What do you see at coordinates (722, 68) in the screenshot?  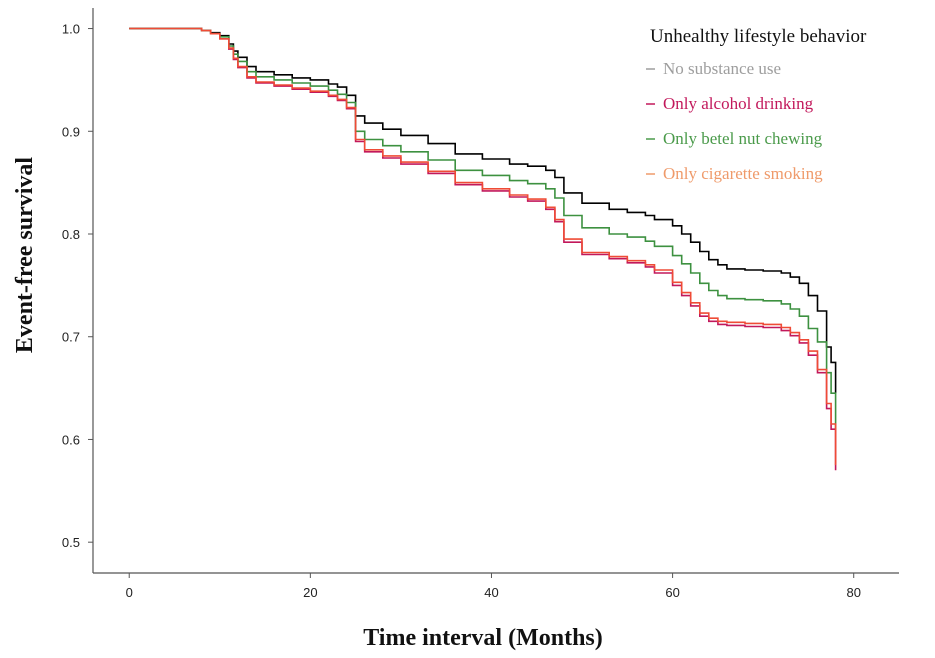 I see `legend-label-no-substance-use: No substance use` at bounding box center [722, 68].